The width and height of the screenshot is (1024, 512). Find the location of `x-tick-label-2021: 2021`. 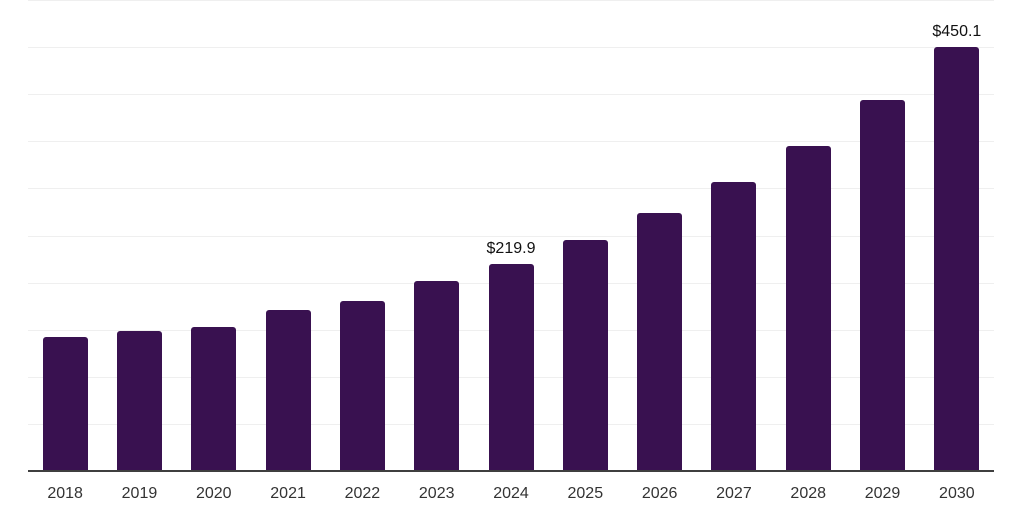

x-tick-label-2021: 2021 is located at coordinates (288, 493).